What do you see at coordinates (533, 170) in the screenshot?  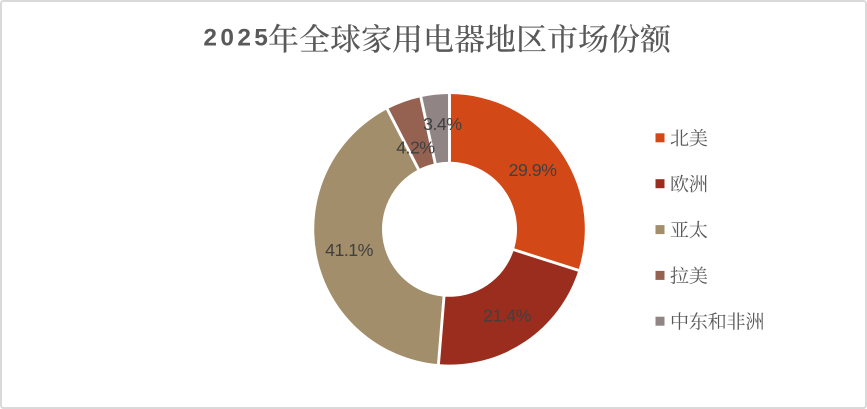 I see `svg-text: 29.9%` at bounding box center [533, 170].